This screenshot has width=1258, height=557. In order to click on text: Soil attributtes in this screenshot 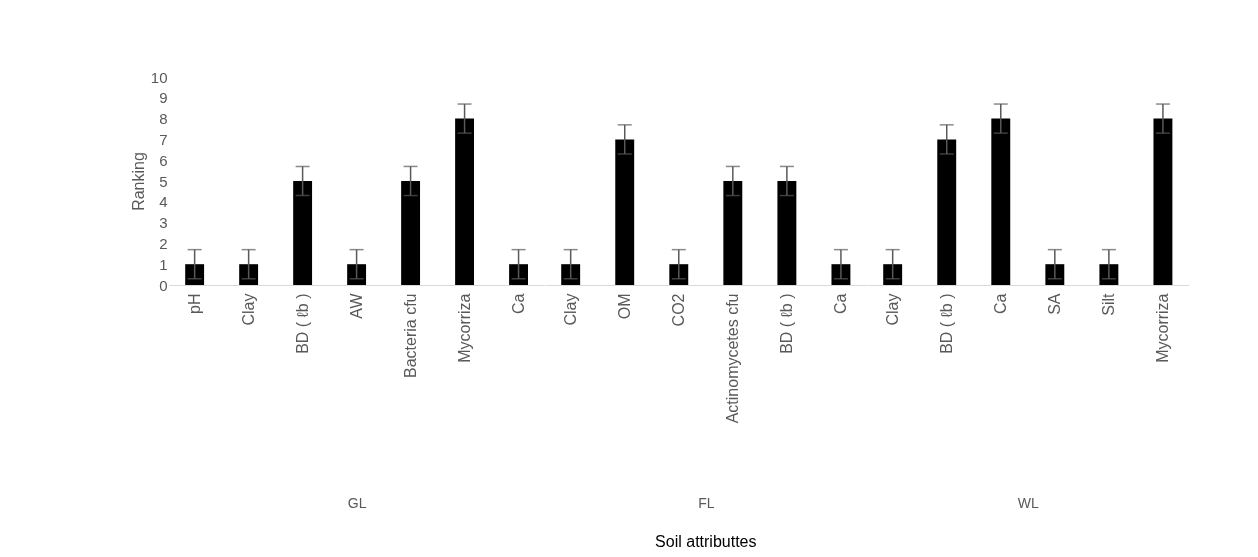, I will do `click(706, 541)`.